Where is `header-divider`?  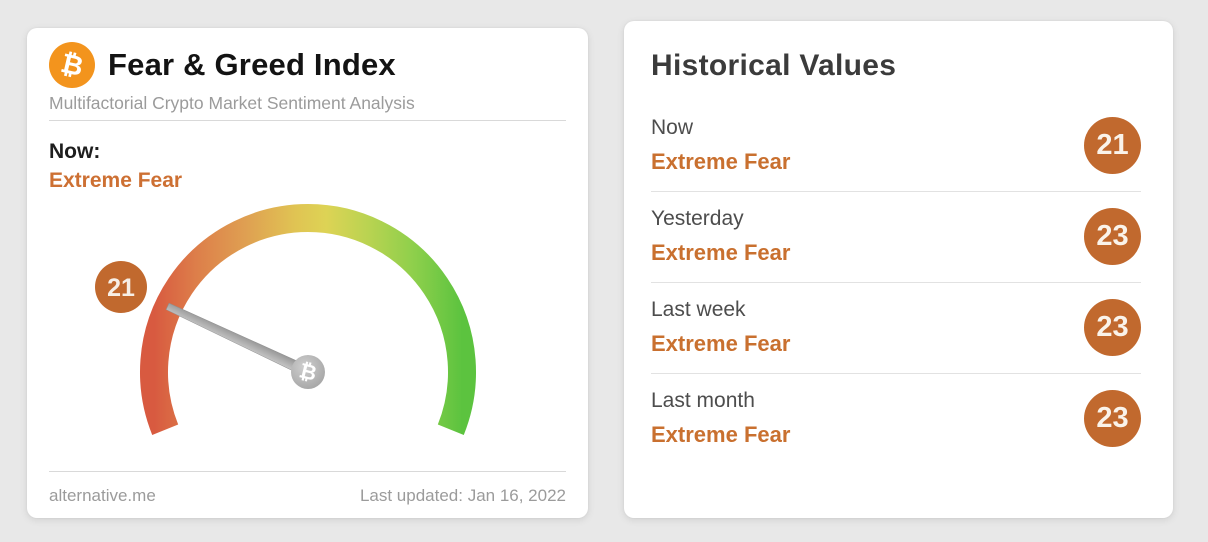
header-divider is located at coordinates (307, 120).